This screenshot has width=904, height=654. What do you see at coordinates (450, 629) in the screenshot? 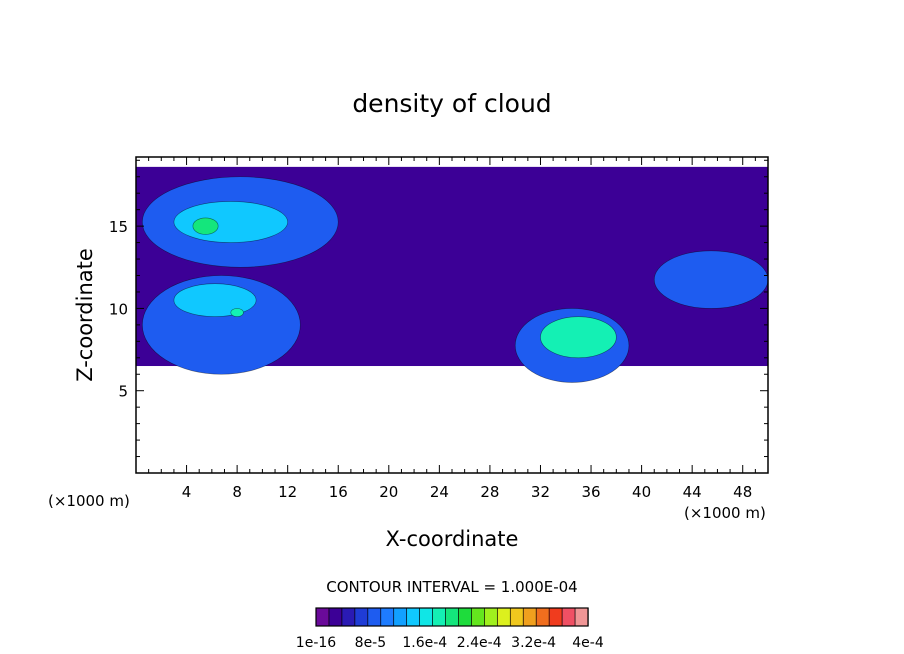
I see `colorbar: 1e-16 8e-5 1.6e-4 2.4e-4 3.2e-4 4e-4` at bounding box center [450, 629].